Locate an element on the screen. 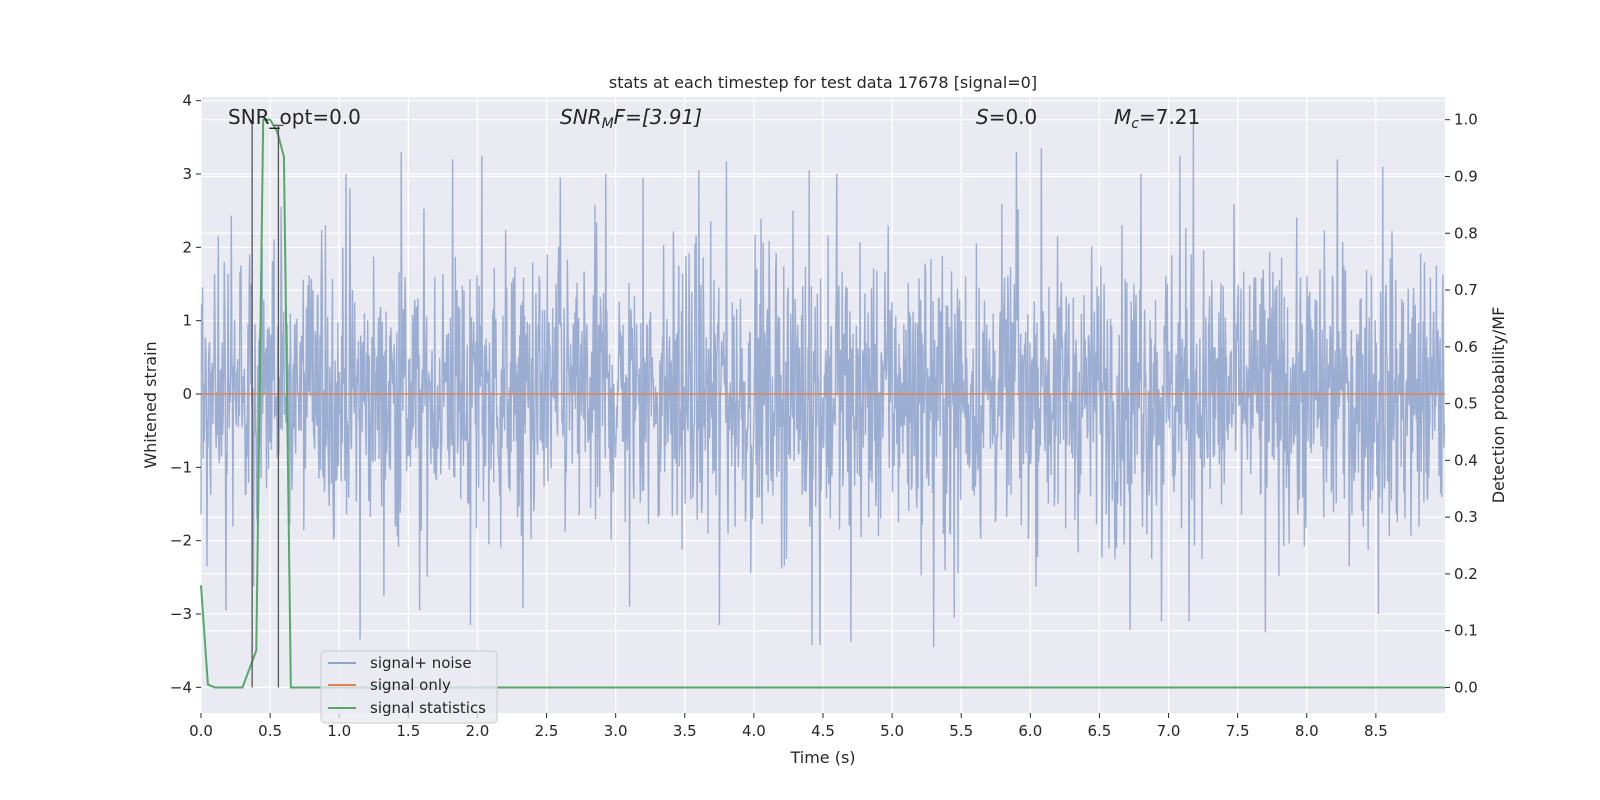 This screenshot has height=800, width=1600. y2-tick-label: 0.2 is located at coordinates (1466, 574).